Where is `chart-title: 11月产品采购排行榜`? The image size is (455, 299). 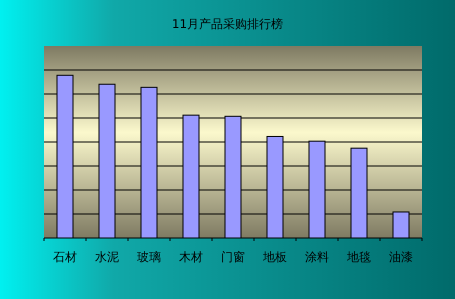
chart-title: 11月产品采购排行榜 is located at coordinates (228, 24).